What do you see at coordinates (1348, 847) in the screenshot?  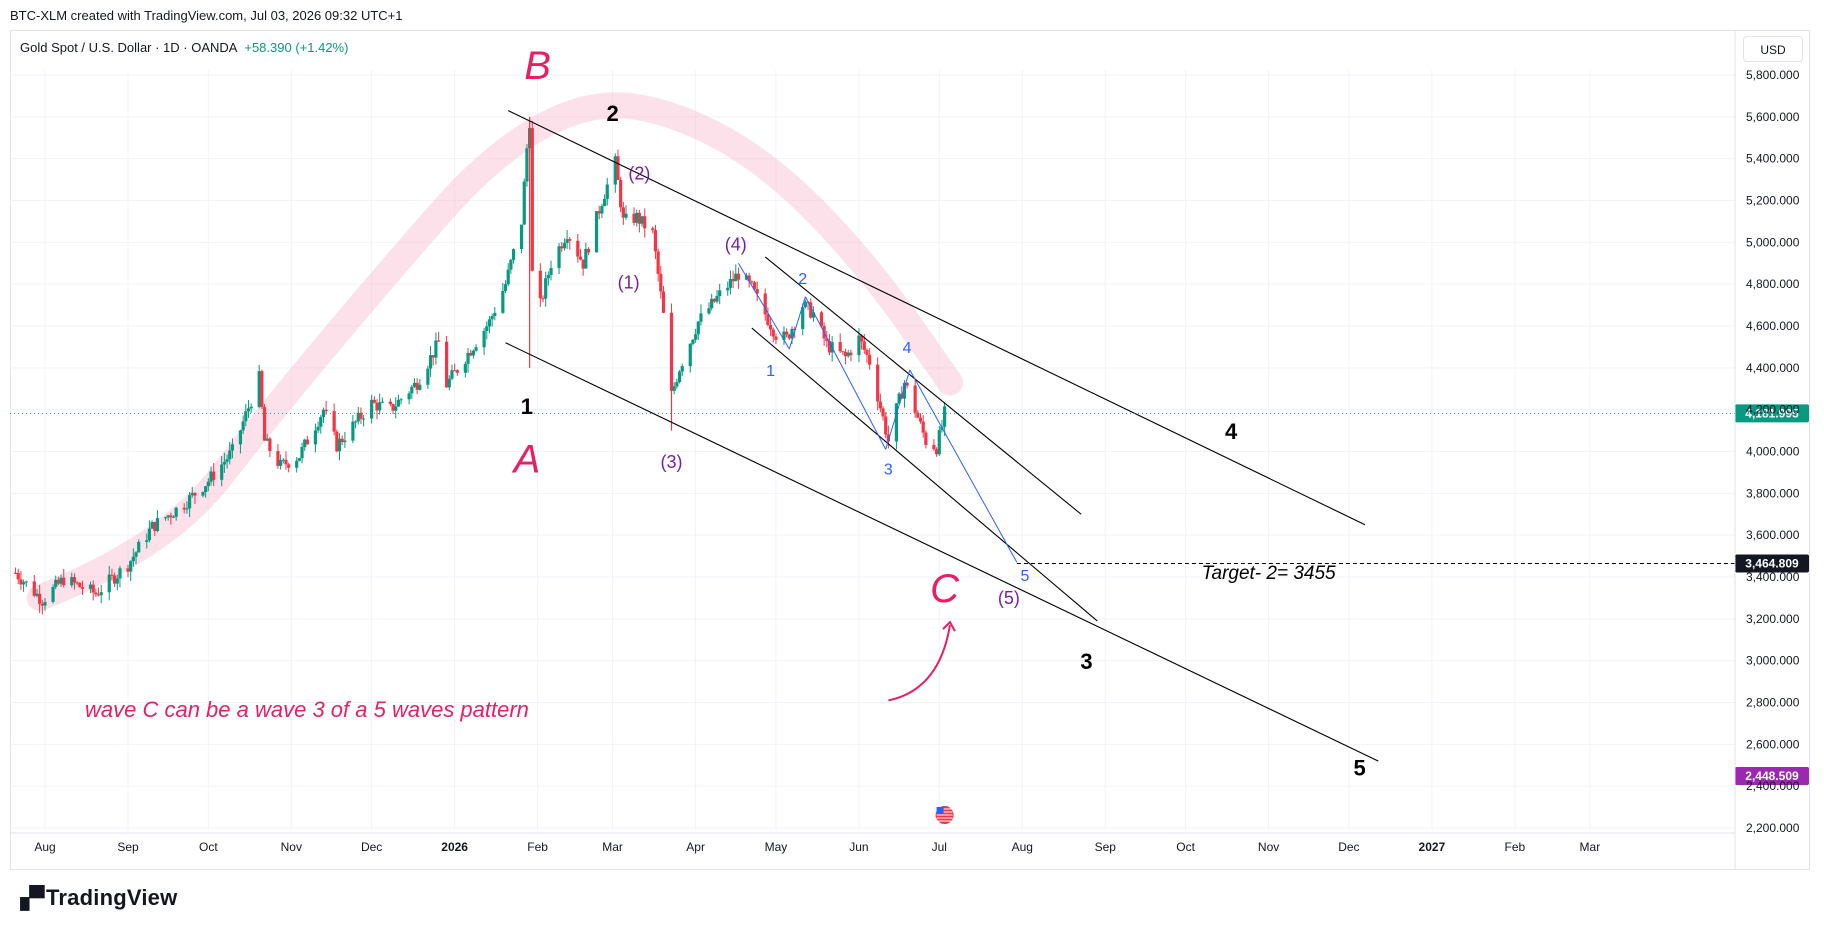 I see `x-tick-label: Dec` at bounding box center [1348, 847].